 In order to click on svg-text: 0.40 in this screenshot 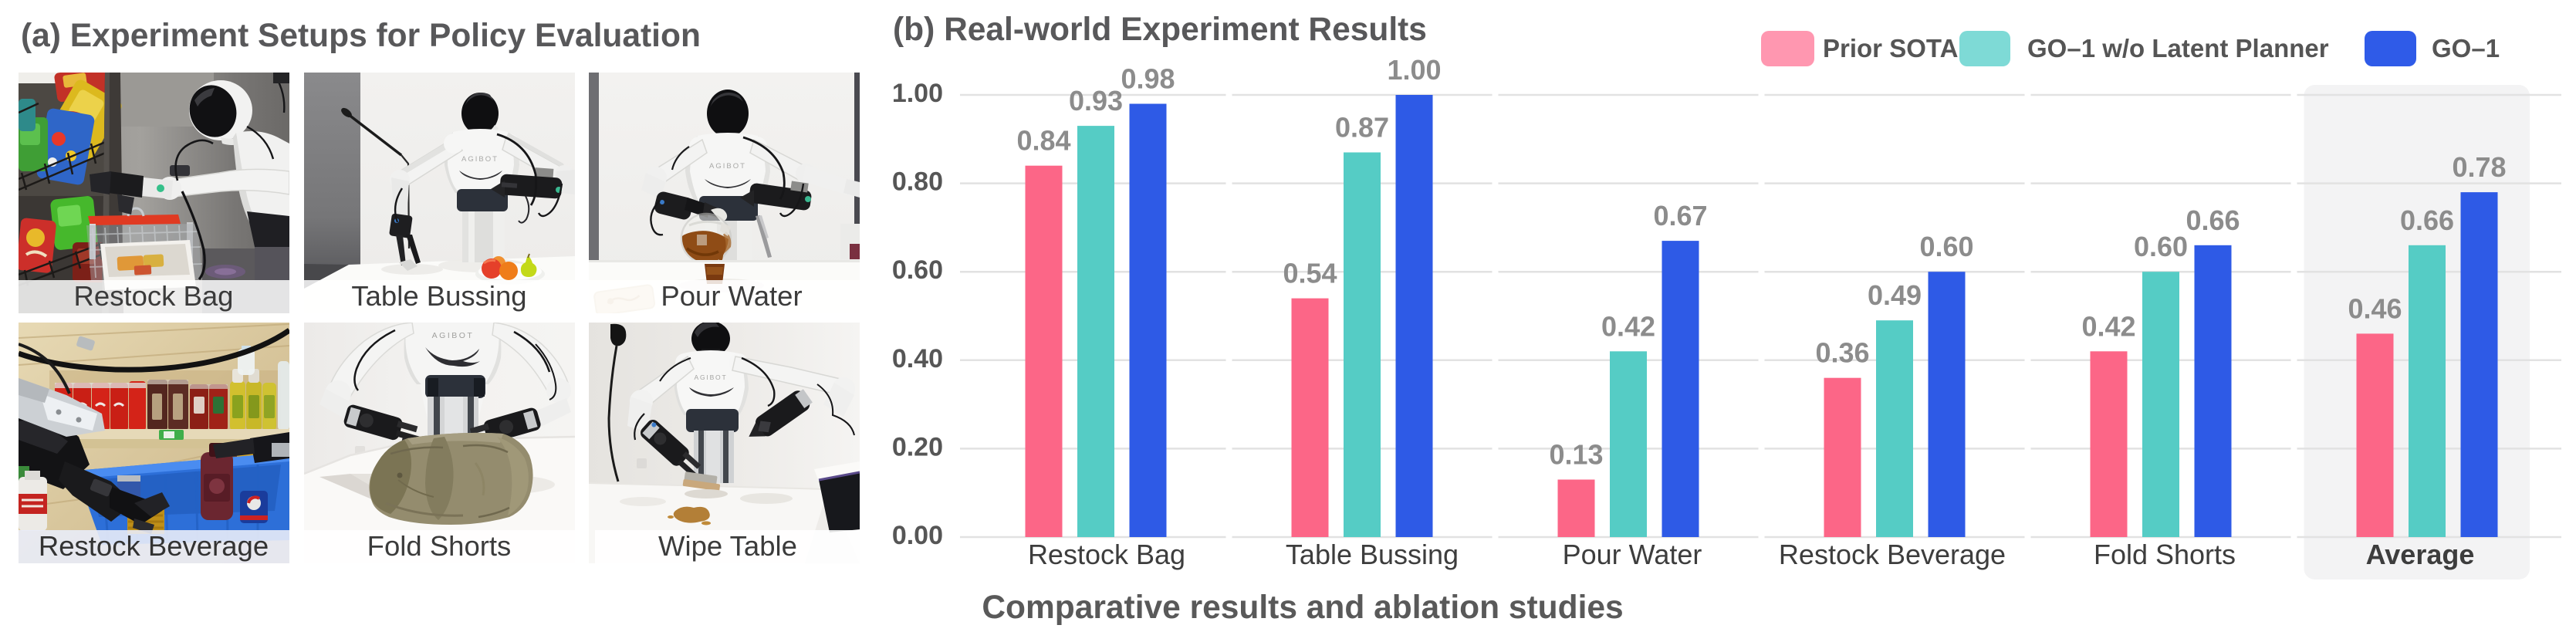, I will do `click(917, 358)`.